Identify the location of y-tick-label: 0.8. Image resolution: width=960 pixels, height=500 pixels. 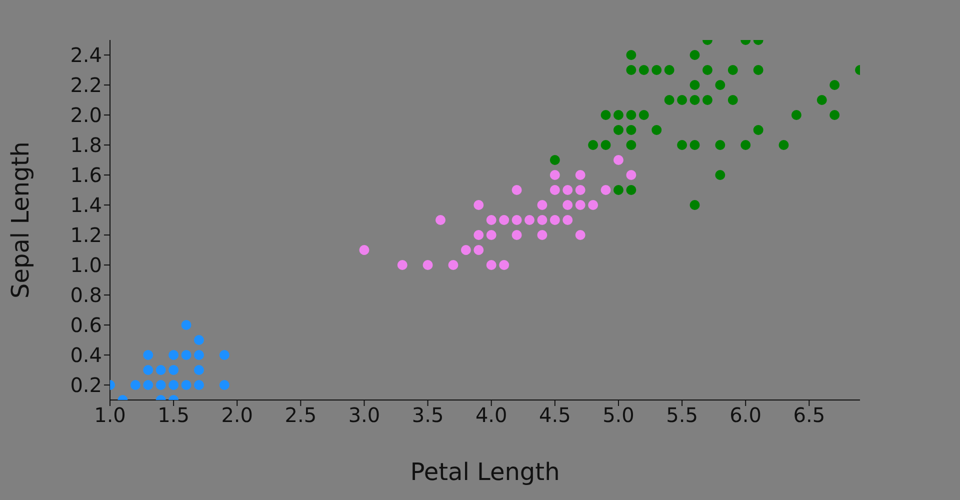
(86, 295).